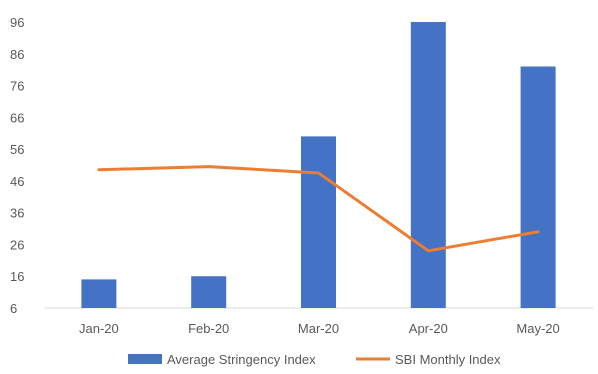 Image resolution: width=598 pixels, height=374 pixels. What do you see at coordinates (99, 328) in the screenshot?
I see `x-tick-label: Jan-20` at bounding box center [99, 328].